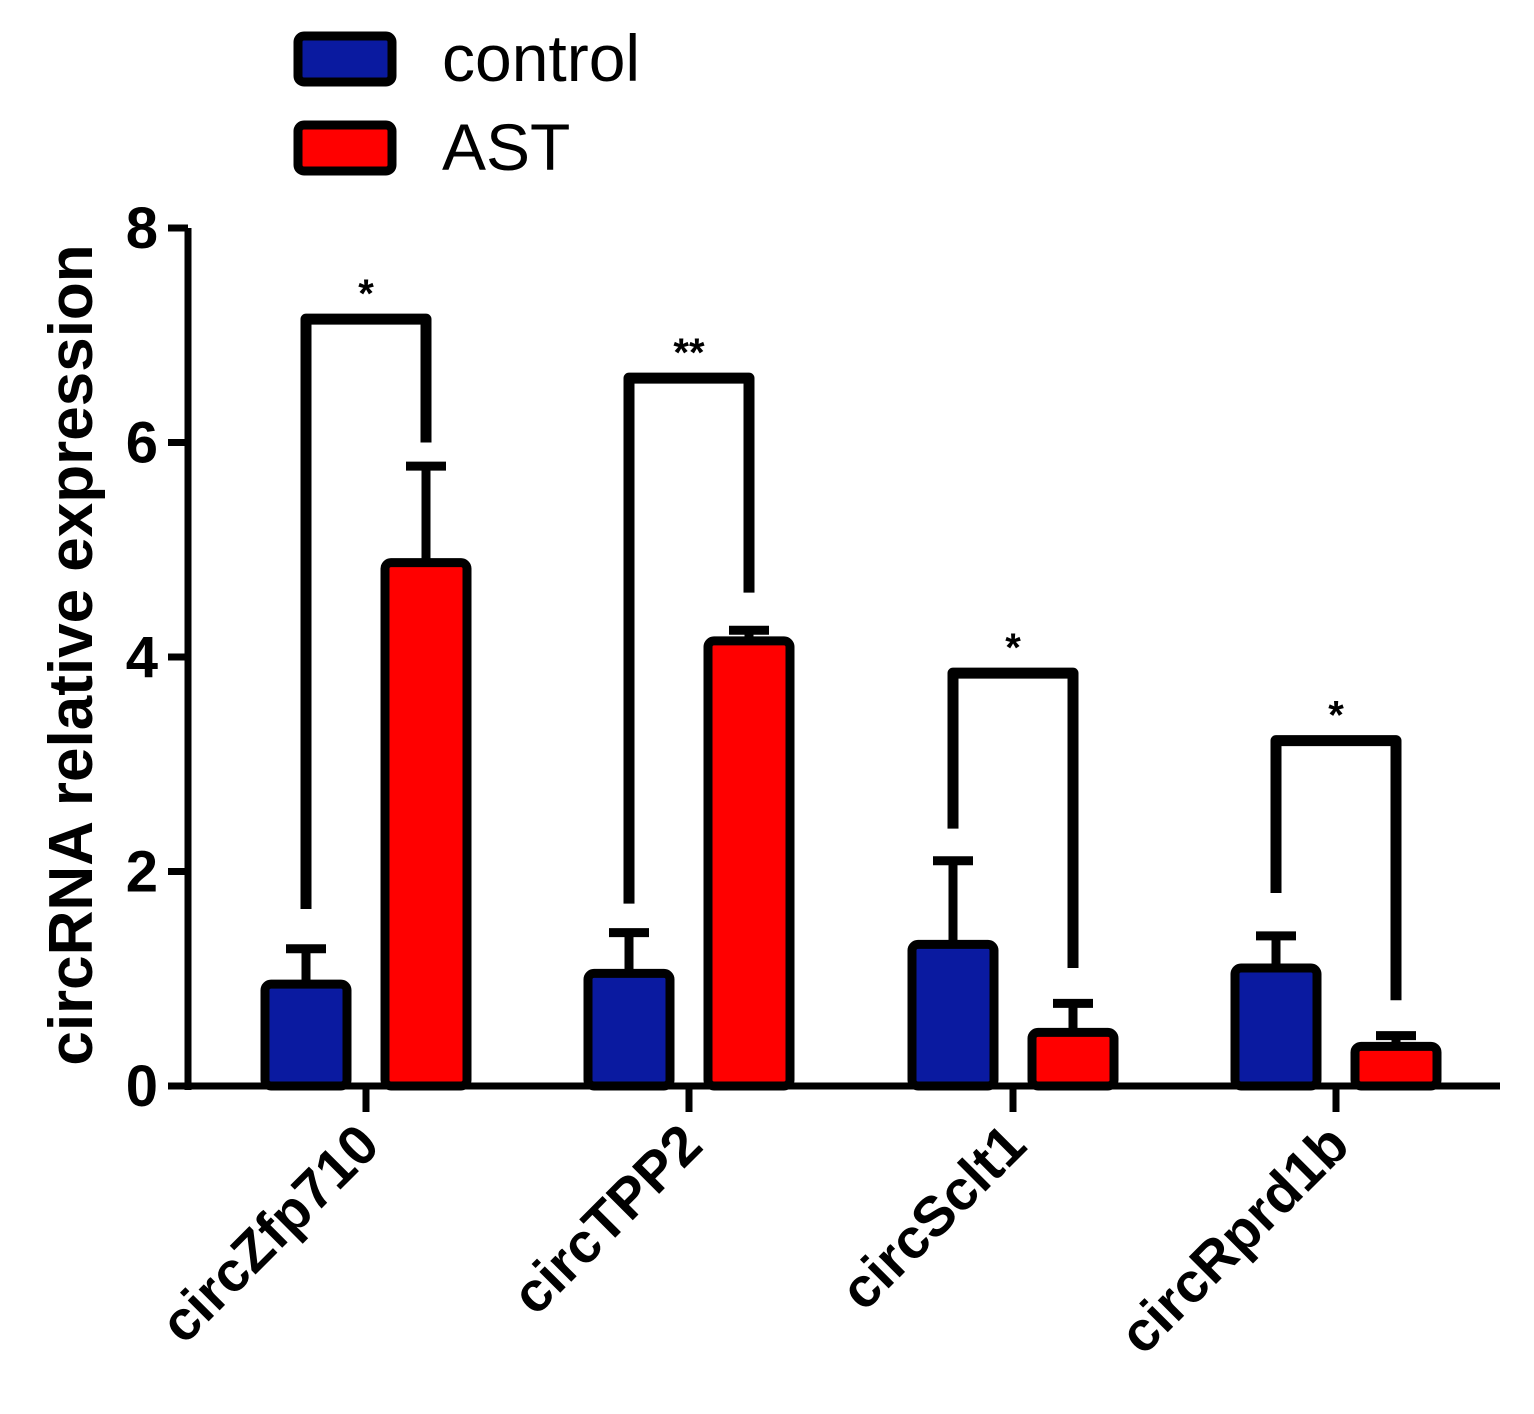 The width and height of the screenshot is (1534, 1414). What do you see at coordinates (1396, 1066) in the screenshot?
I see `bar-ast-circrprd1b` at bounding box center [1396, 1066].